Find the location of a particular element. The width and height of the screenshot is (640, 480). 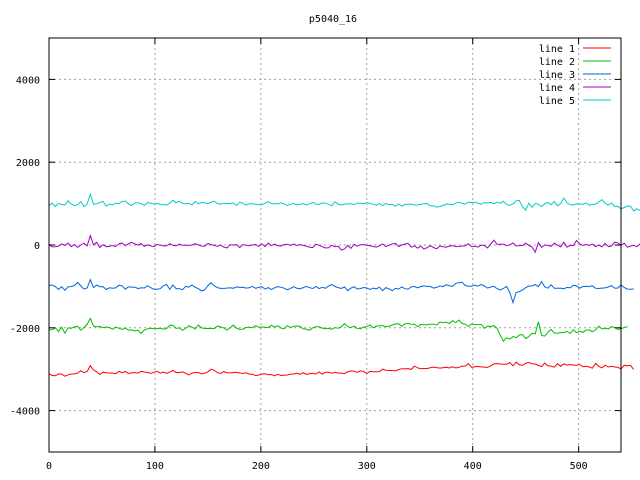

x-tick-label-4: 400 is located at coordinates (473, 466).